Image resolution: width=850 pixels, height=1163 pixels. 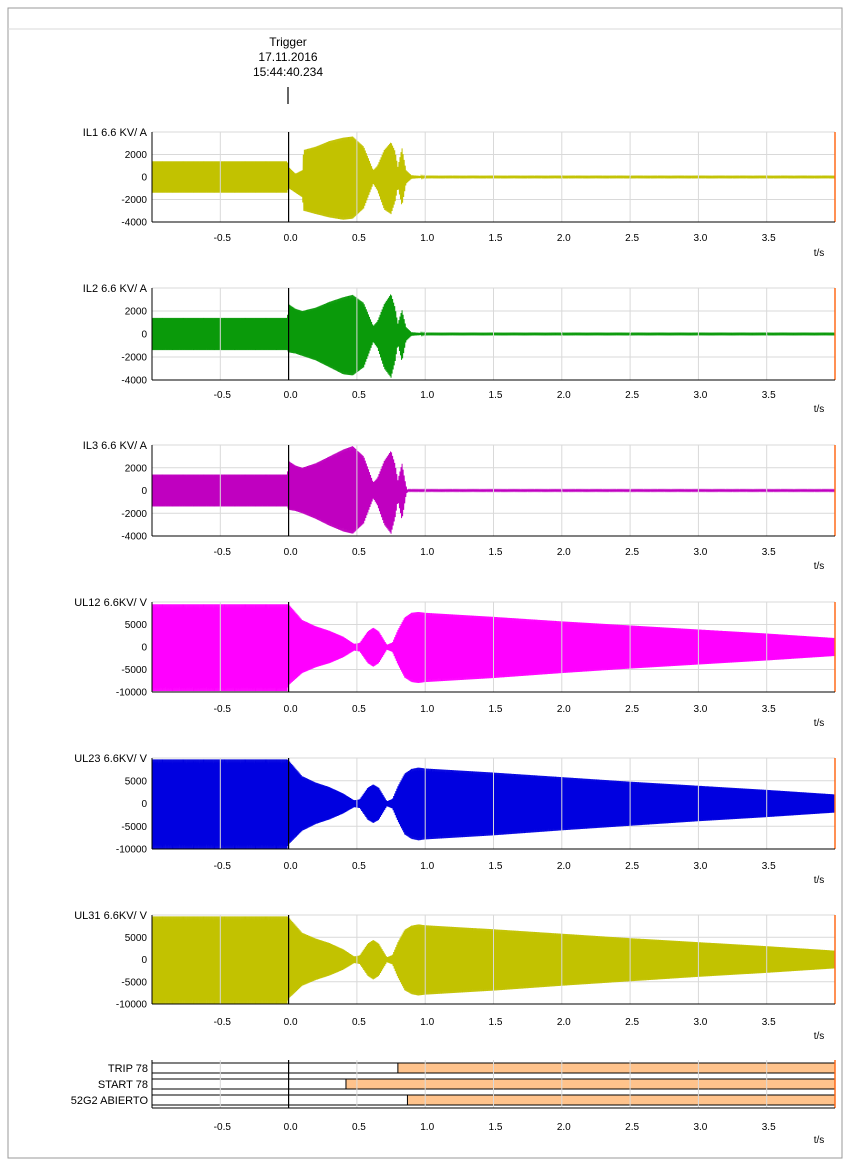 What do you see at coordinates (359, 1127) in the screenshot?
I see `digital-x-tick-label: 0.5` at bounding box center [359, 1127].